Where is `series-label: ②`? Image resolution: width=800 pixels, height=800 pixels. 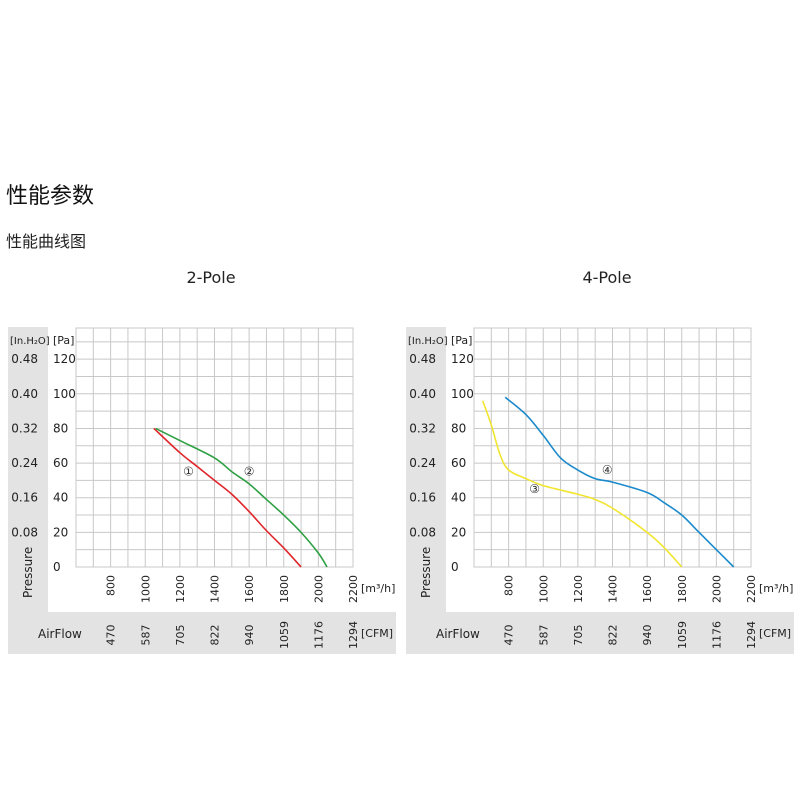 series-label: ② is located at coordinates (249, 472).